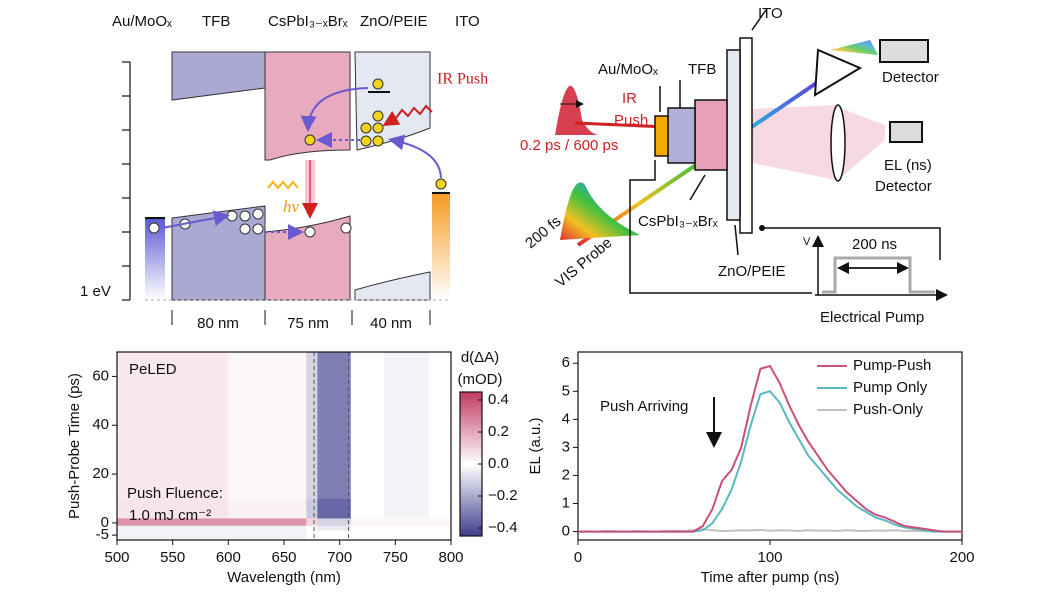  I want to click on setup-label: Detector, so click(910, 77).